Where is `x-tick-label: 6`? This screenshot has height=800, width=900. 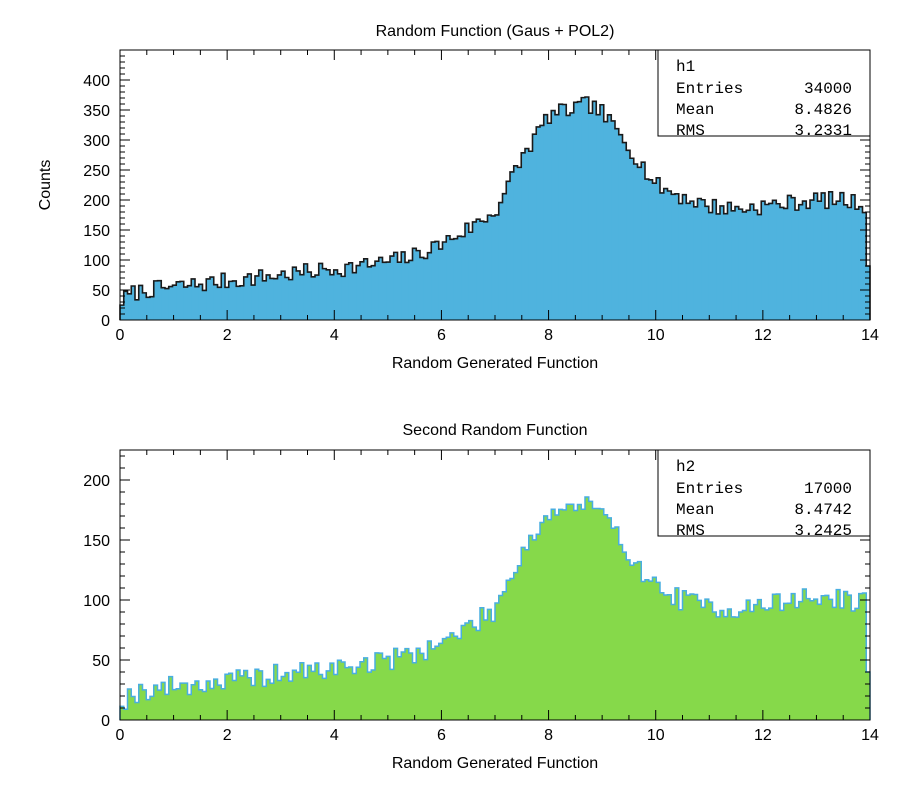
x-tick-label: 6 is located at coordinates (441, 735).